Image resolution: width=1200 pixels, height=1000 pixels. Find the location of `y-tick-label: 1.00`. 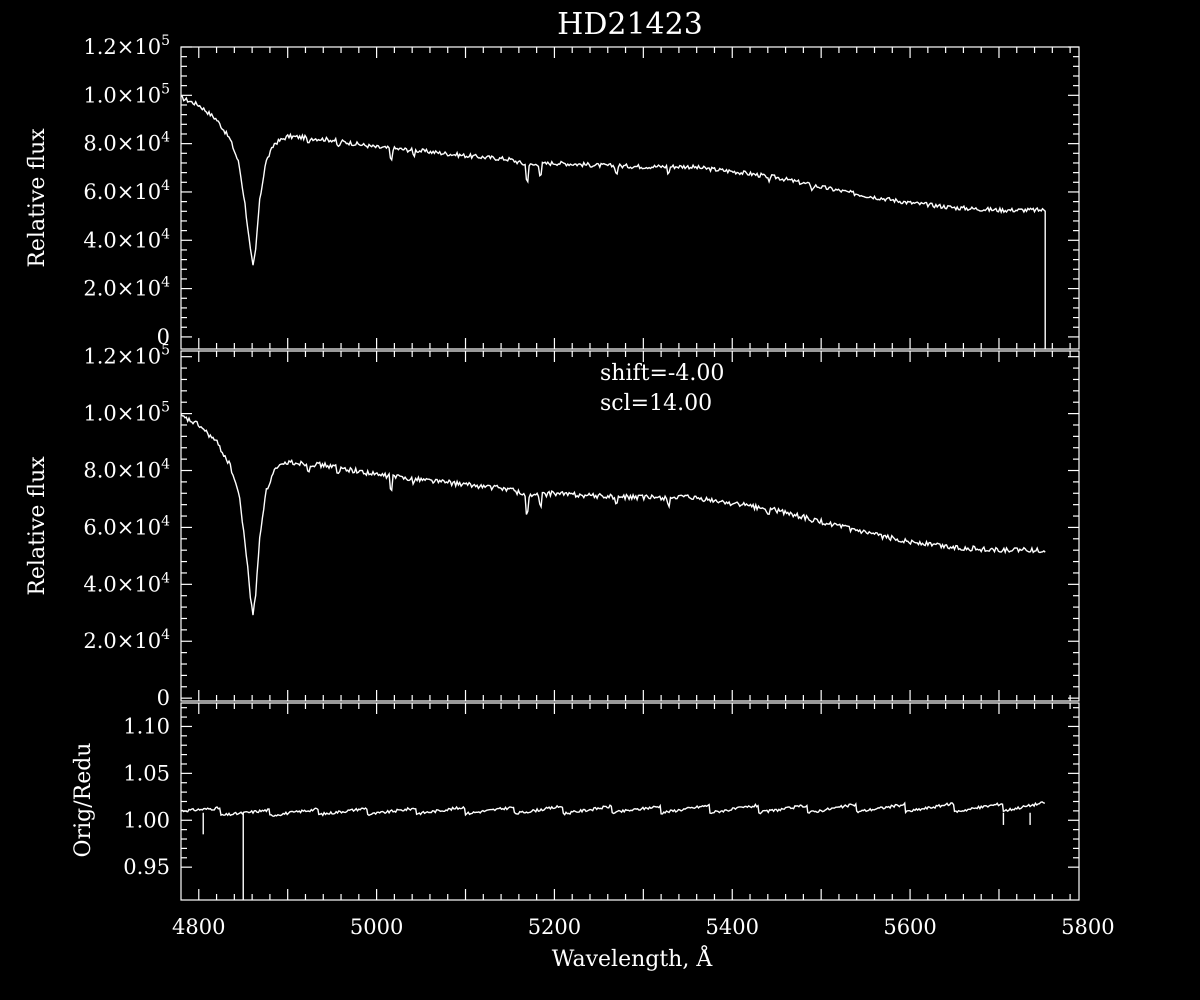

y-tick-label: 1.00 is located at coordinates (146, 820).